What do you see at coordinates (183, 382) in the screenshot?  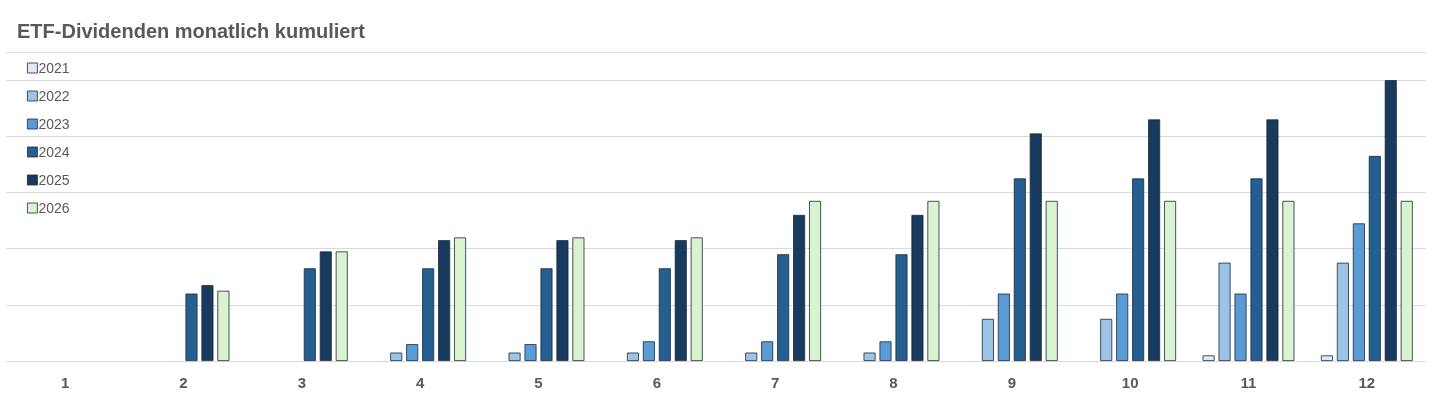 I see `x-tick-label: 2` at bounding box center [183, 382].